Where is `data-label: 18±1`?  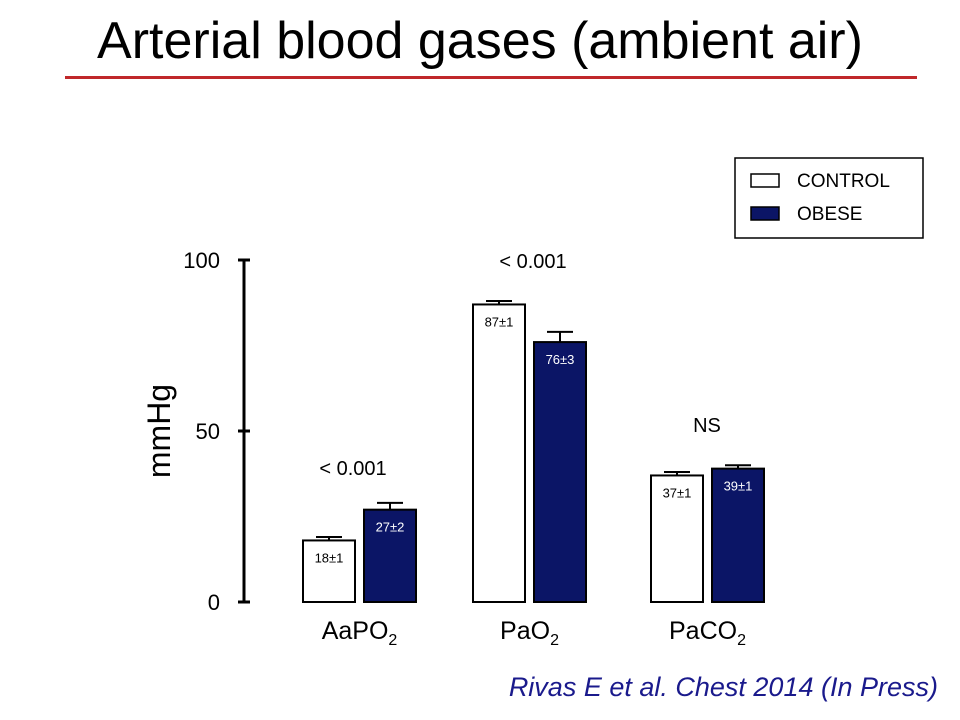 data-label: 18±1 is located at coordinates (329, 557).